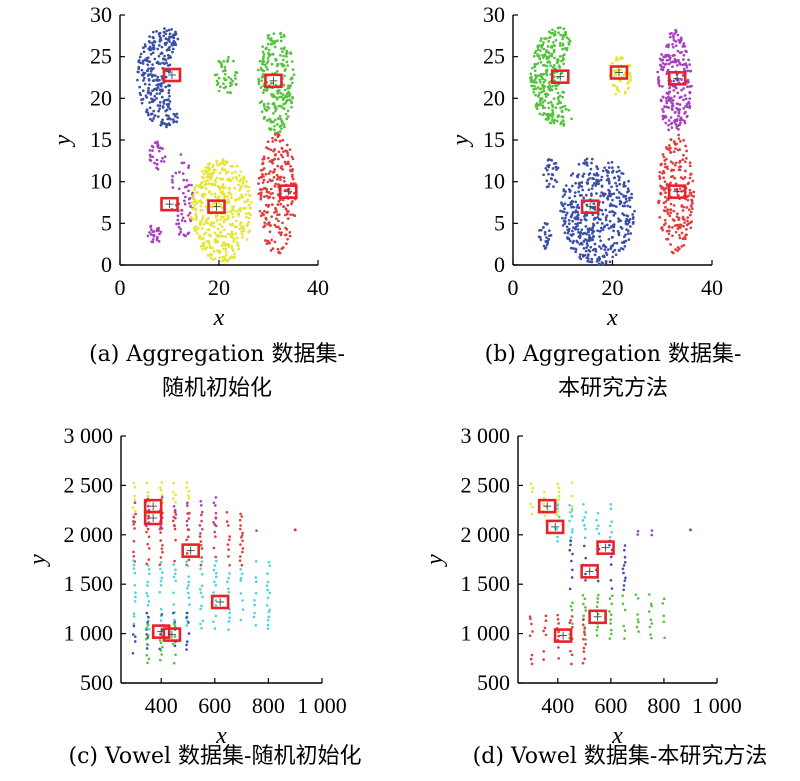 This screenshot has height=781, width=800. I want to click on y-axis-label: y, so click(461, 140).